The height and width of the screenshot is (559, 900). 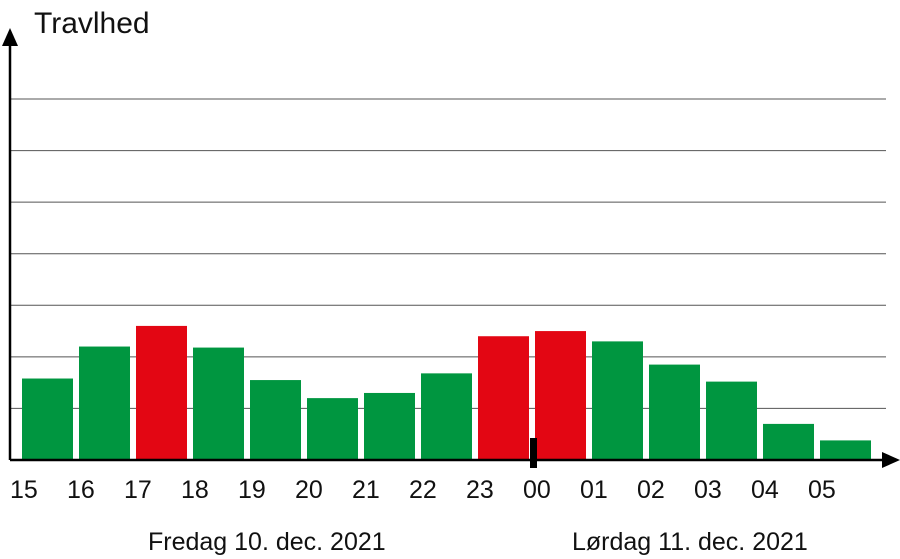 I want to click on x-tick-label: 17, so click(x=138, y=490).